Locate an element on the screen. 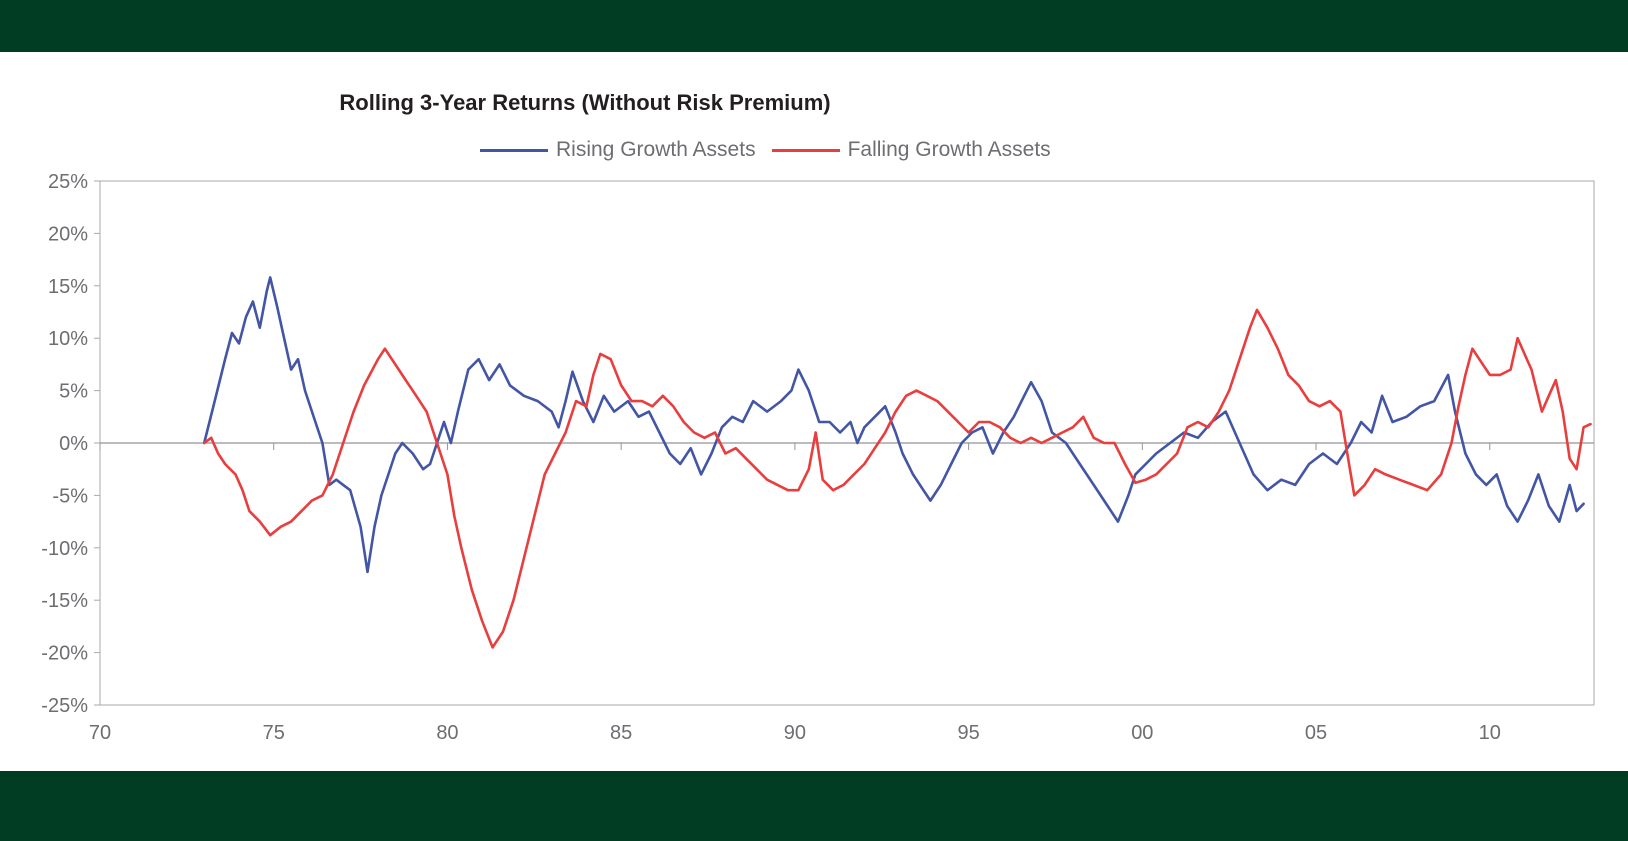 This screenshot has width=1628, height=841. x-tick-label: 10 is located at coordinates (1490, 733).